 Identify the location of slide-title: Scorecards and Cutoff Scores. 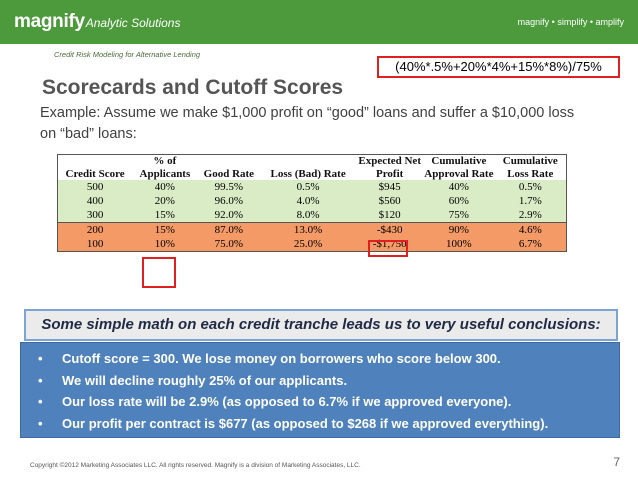
(193, 87).